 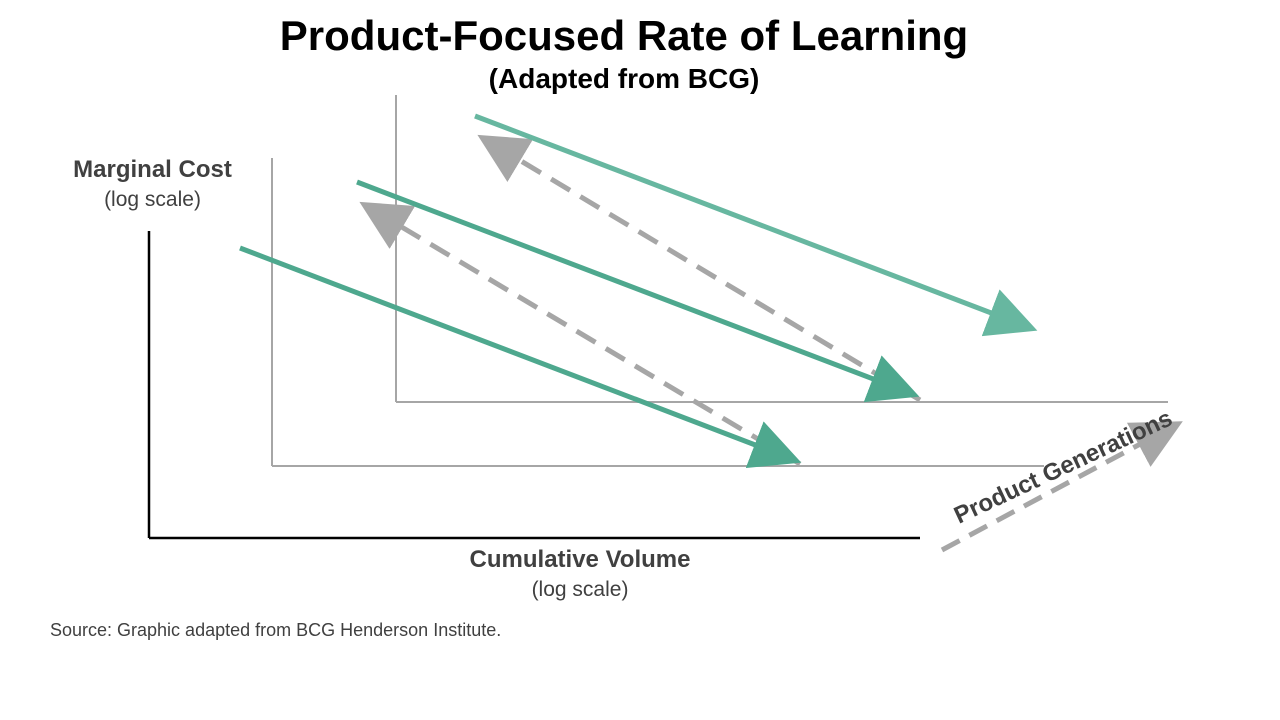 I want to click on product-generations-arrow, so click(x=1061, y=487).